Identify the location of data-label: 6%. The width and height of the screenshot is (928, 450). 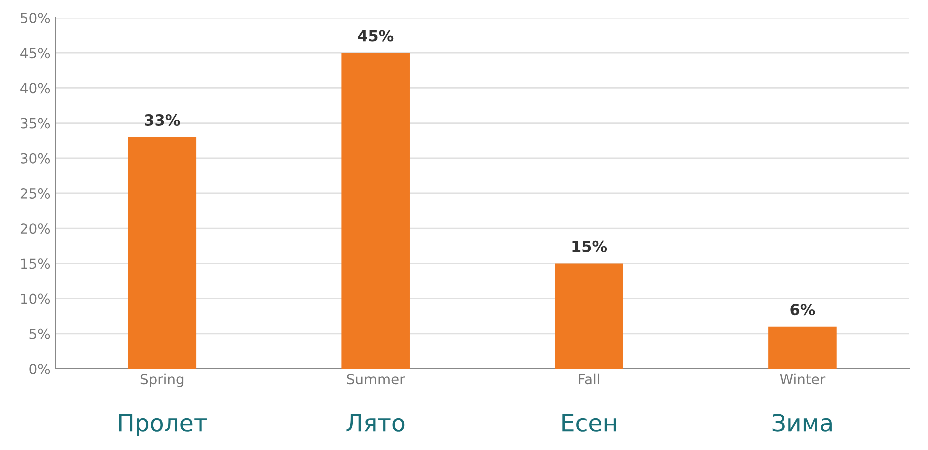
(803, 310).